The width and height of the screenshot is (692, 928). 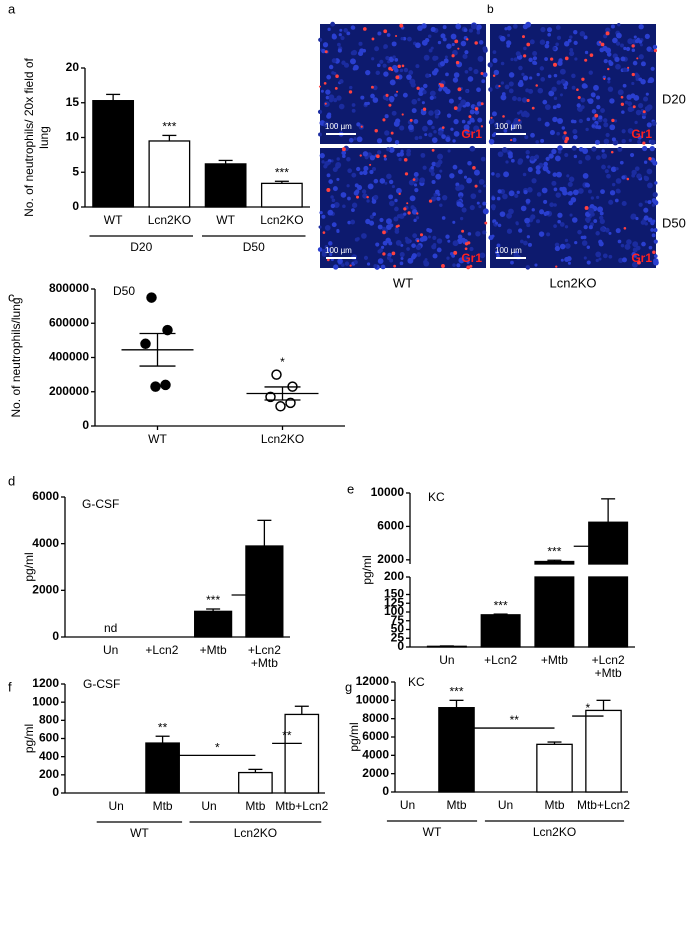 What do you see at coordinates (398, 629) in the screenshot?
I see `y-tick-label: 50` at bounding box center [398, 629].